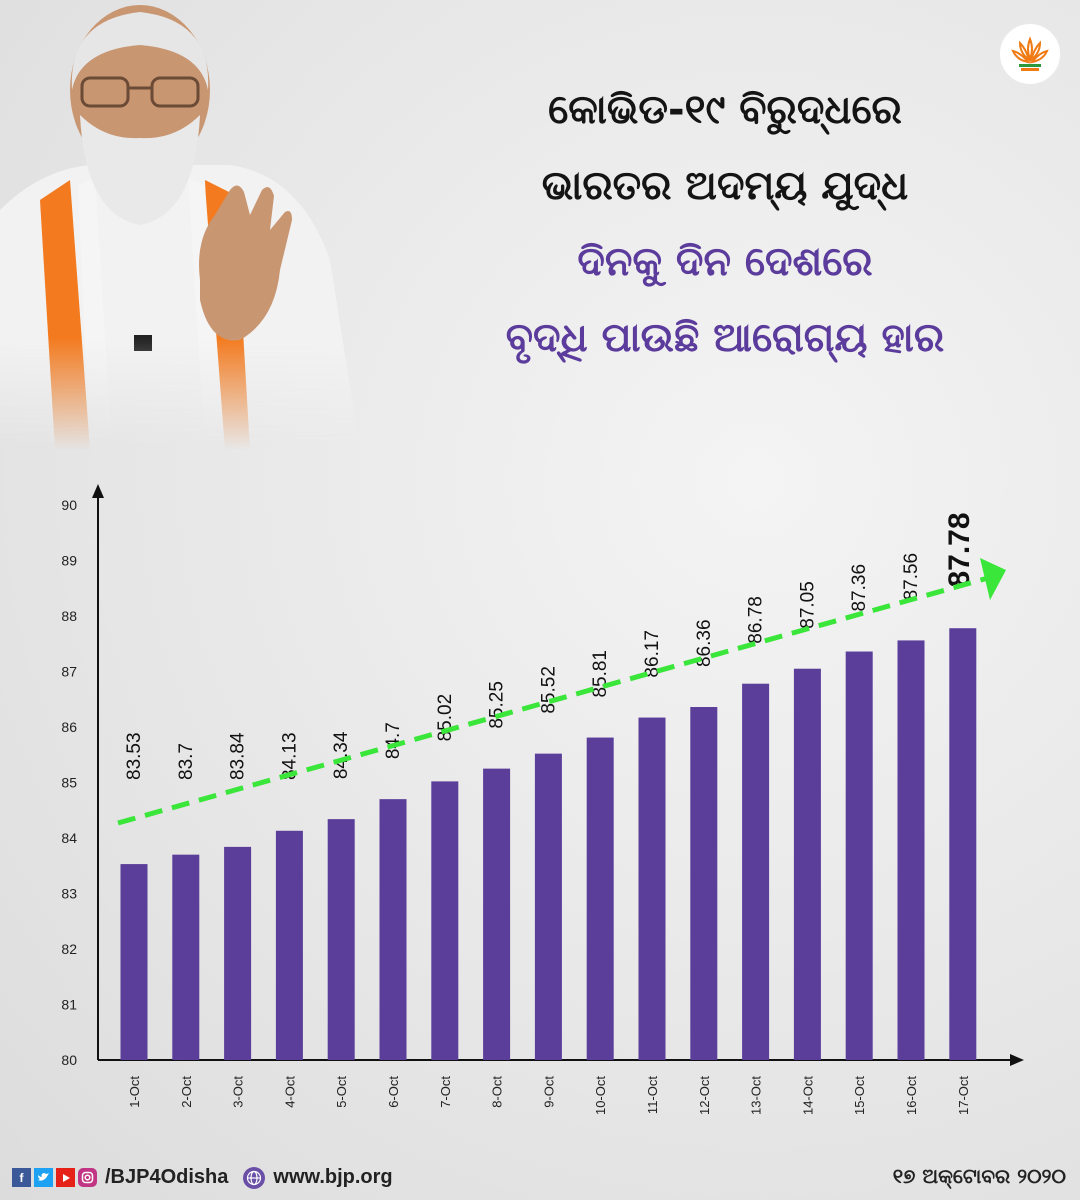  I want to click on y-tick-label: 81, so click(69, 1005).